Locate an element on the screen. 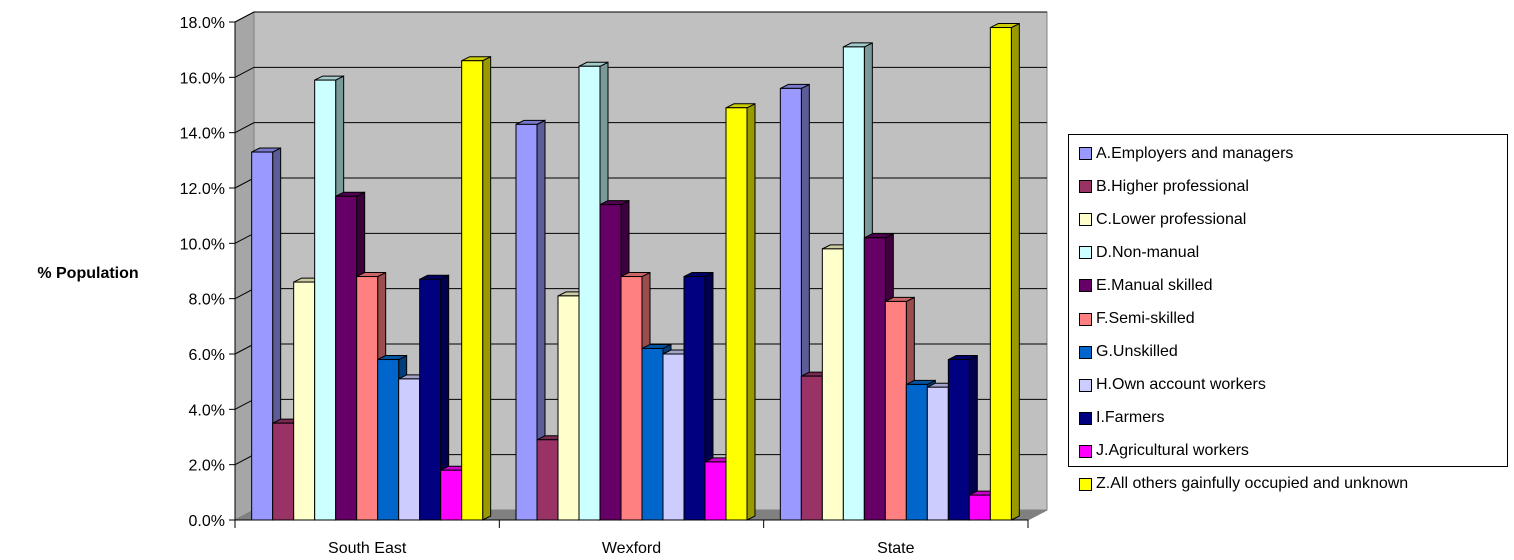 This screenshot has width=1514, height=560. legend-item: A.Employers and managers is located at coordinates (1293, 153).